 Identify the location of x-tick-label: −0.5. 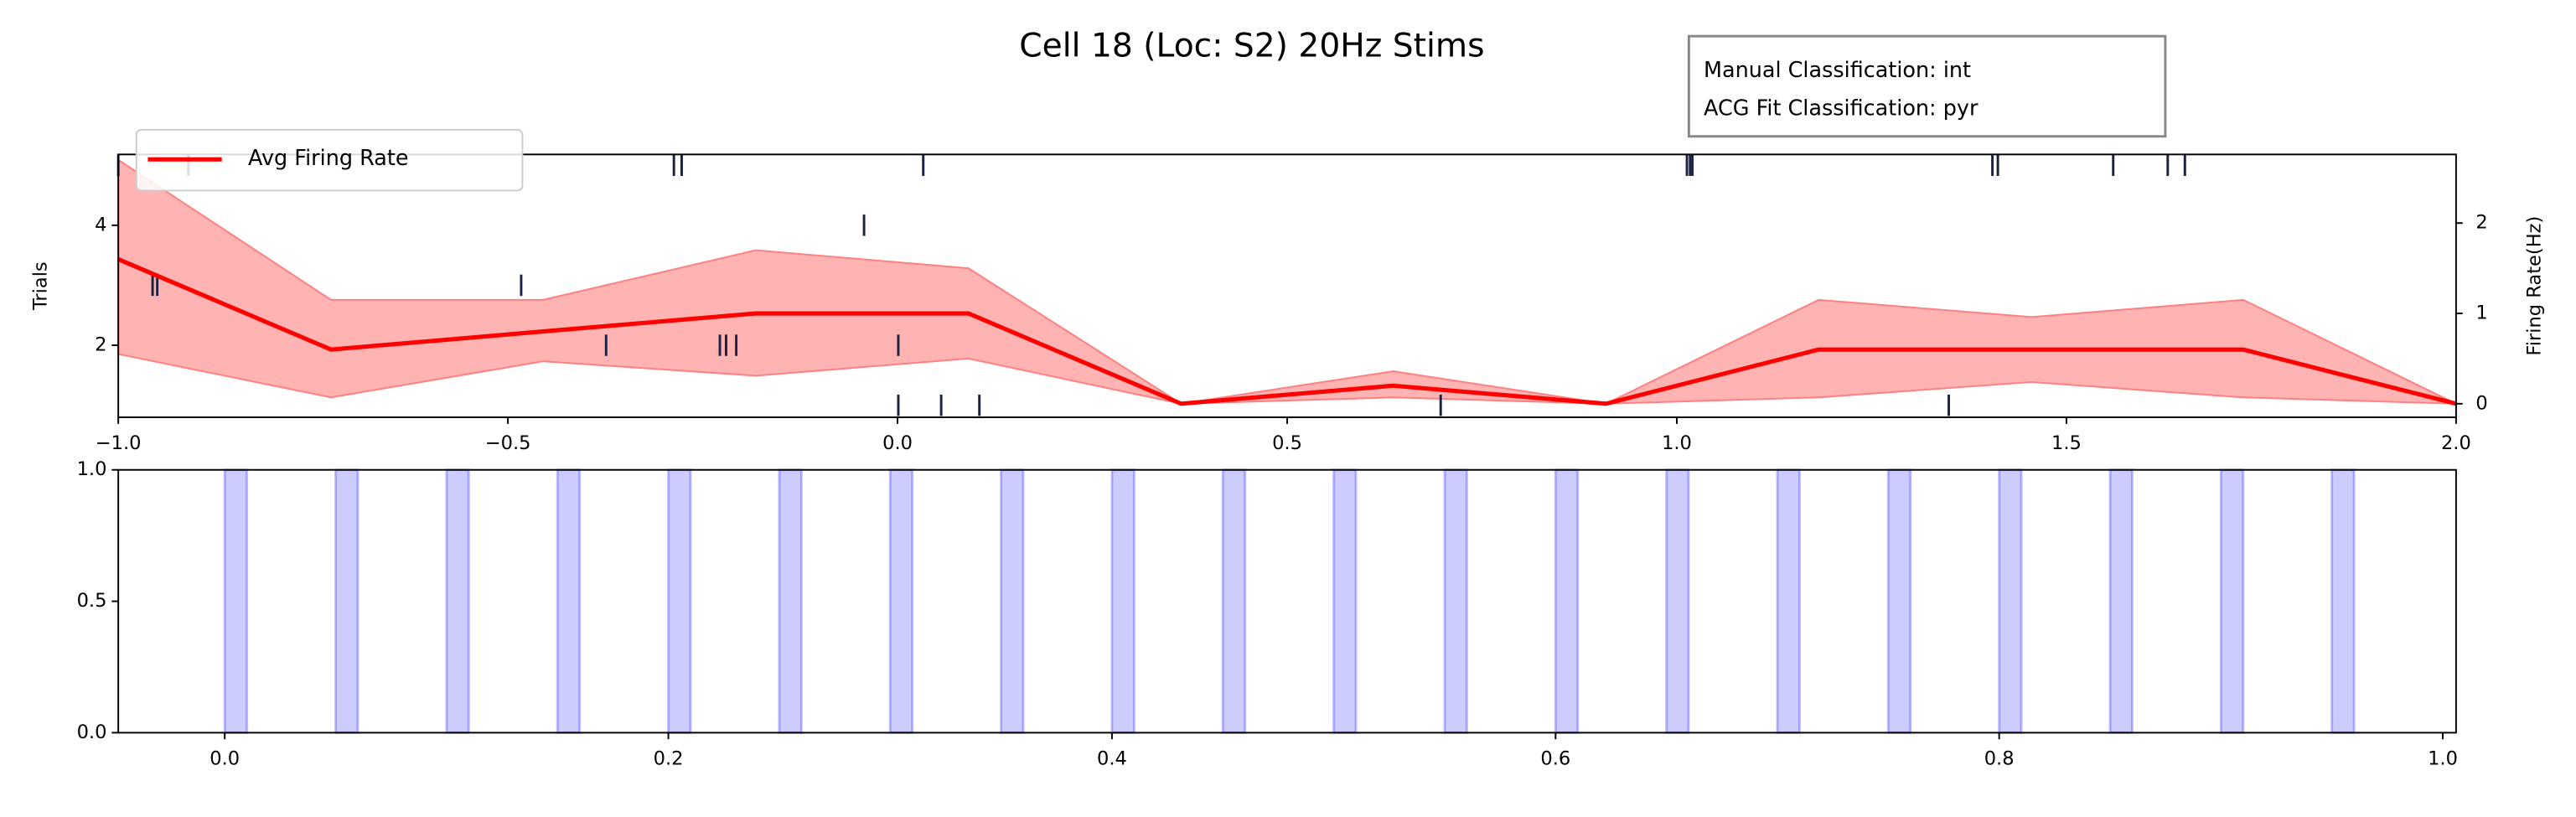
(508, 443).